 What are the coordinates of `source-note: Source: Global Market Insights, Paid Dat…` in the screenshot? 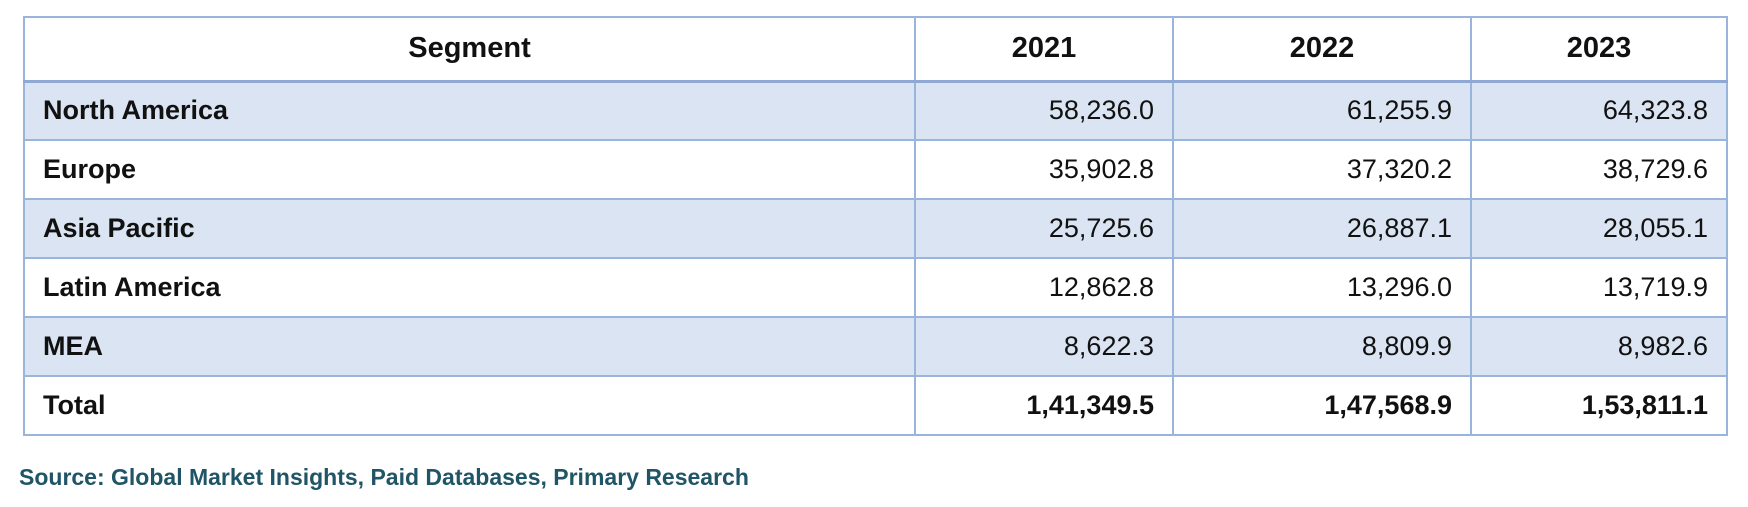 It's located at (384, 477).